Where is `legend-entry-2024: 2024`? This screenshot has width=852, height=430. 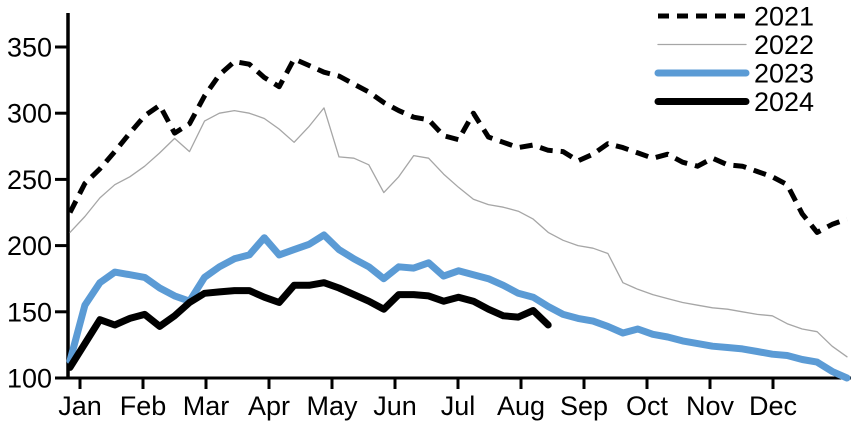 legend-entry-2024: 2024 is located at coordinates (734, 102).